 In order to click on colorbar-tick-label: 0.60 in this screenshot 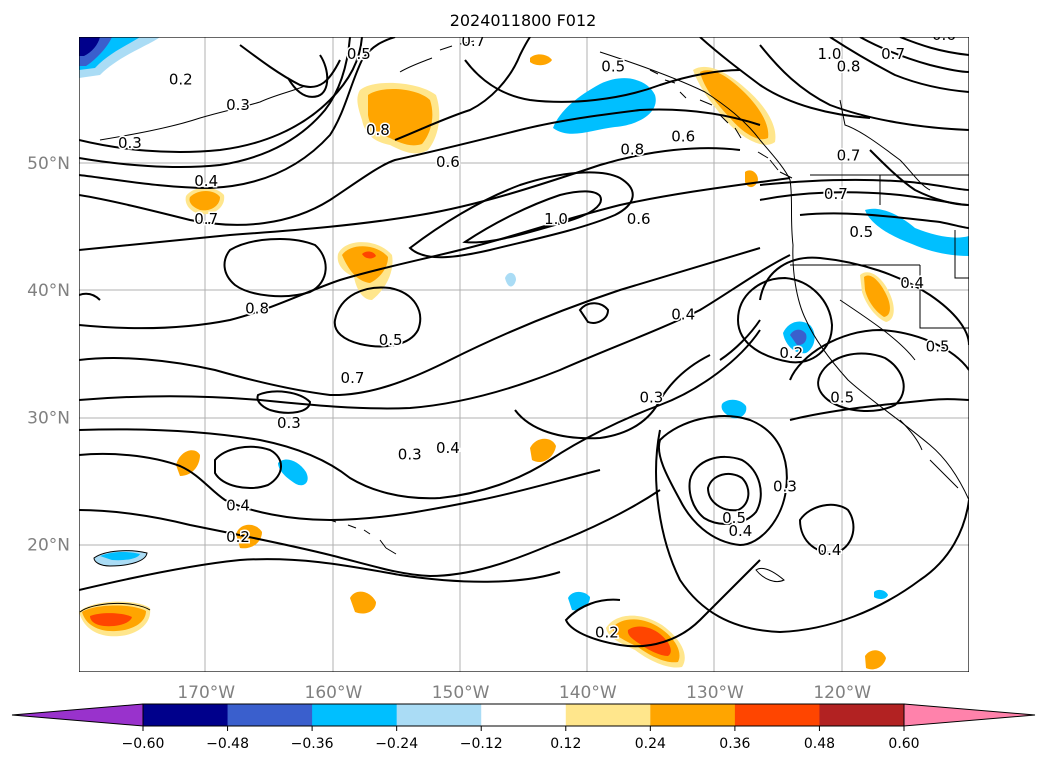, I will do `click(903, 744)`.